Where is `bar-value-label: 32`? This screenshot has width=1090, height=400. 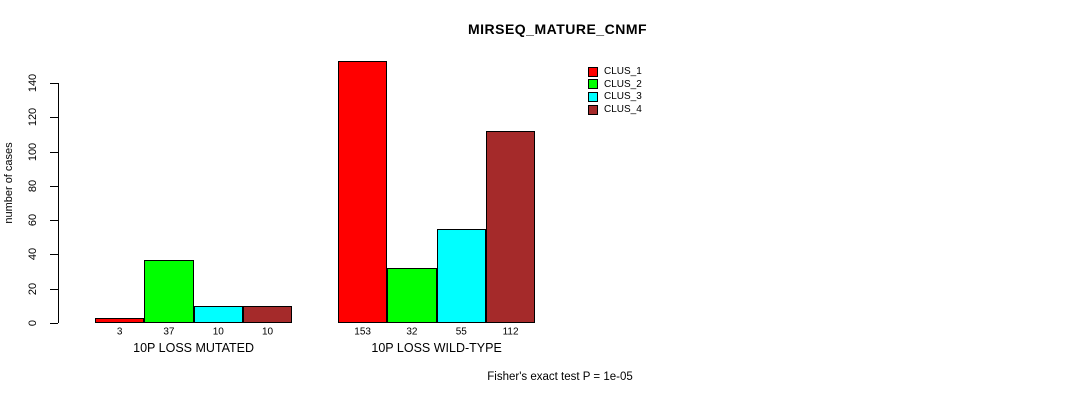 bar-value-label: 32 is located at coordinates (412, 332).